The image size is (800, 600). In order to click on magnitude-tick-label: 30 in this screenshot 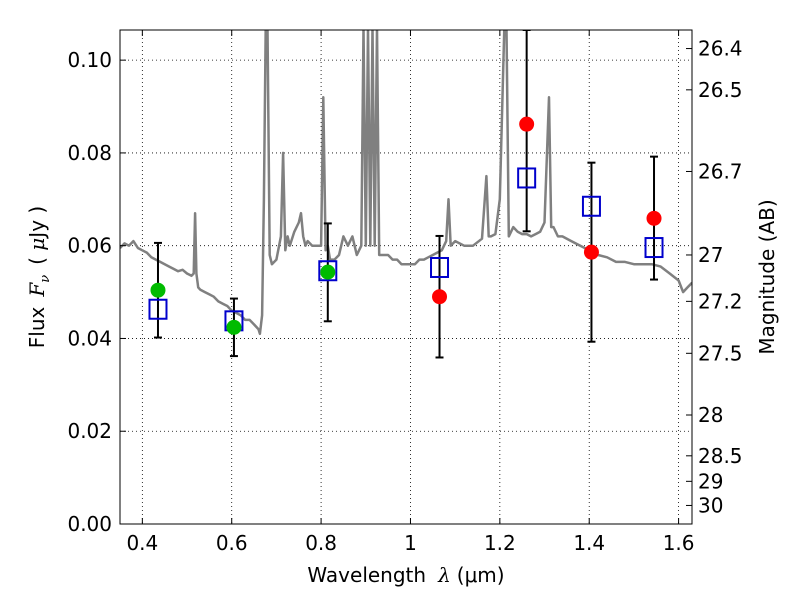, I will do `click(710, 505)`.